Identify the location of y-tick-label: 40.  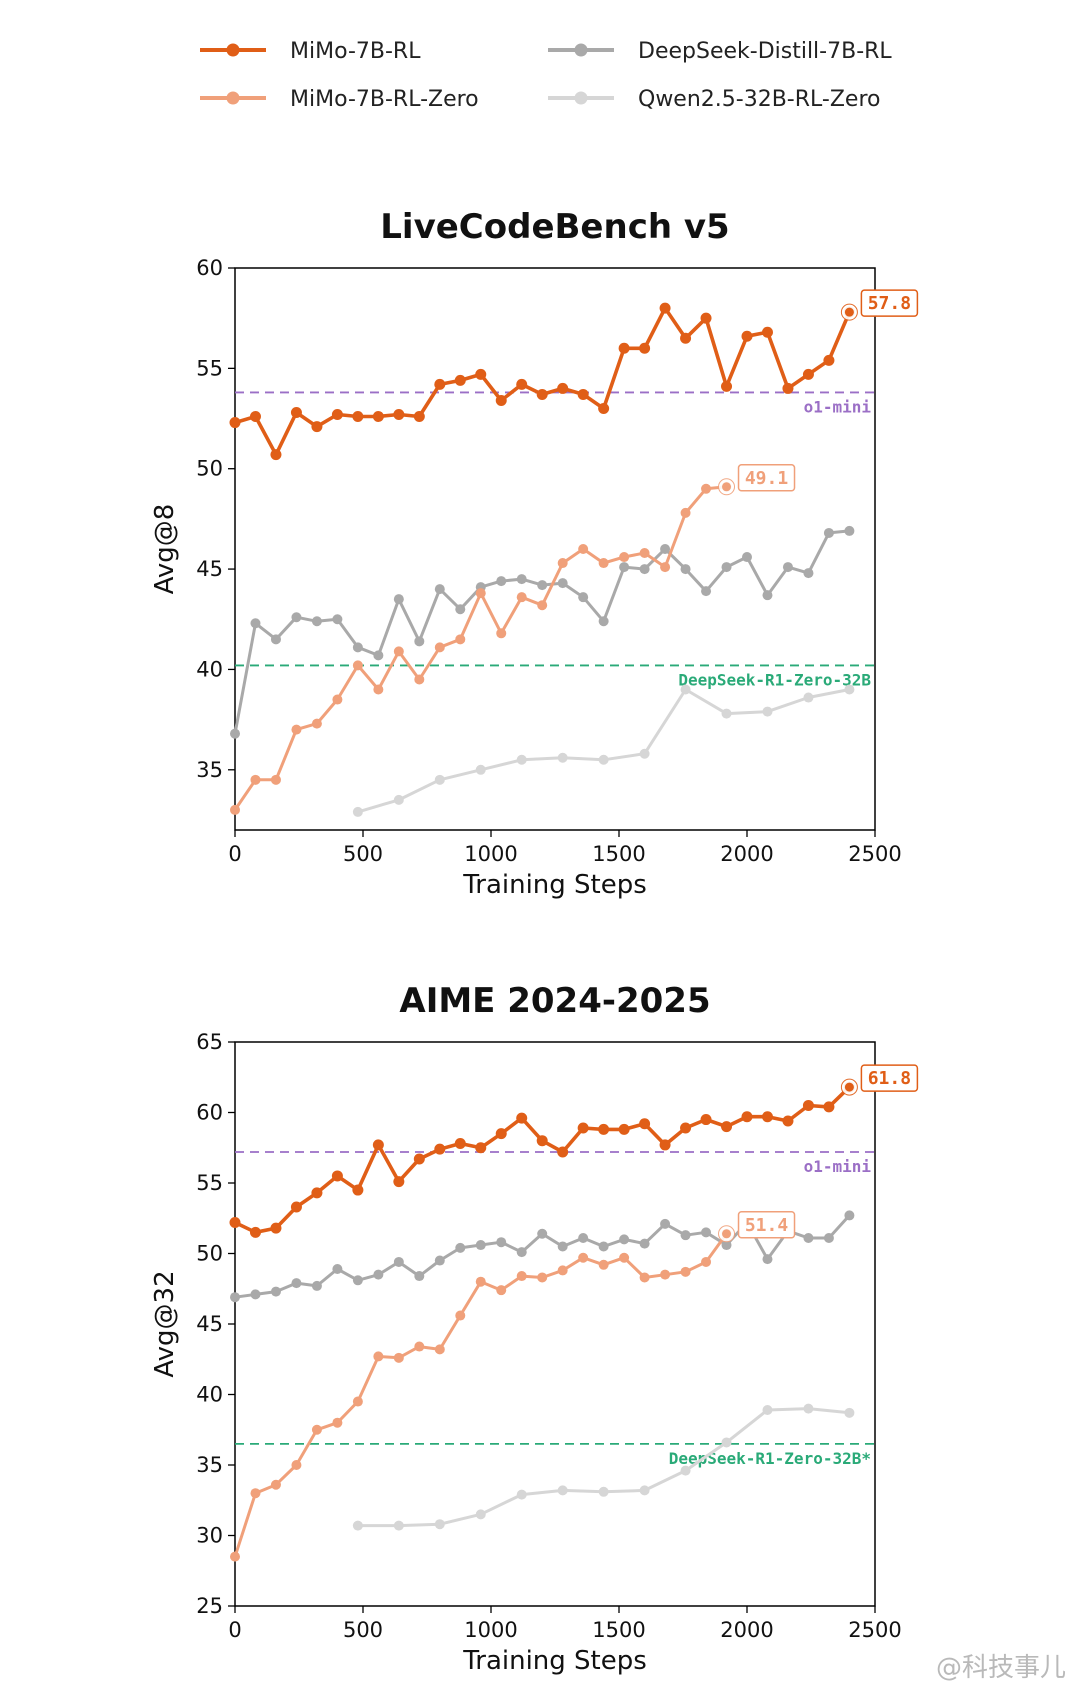
(209, 1395).